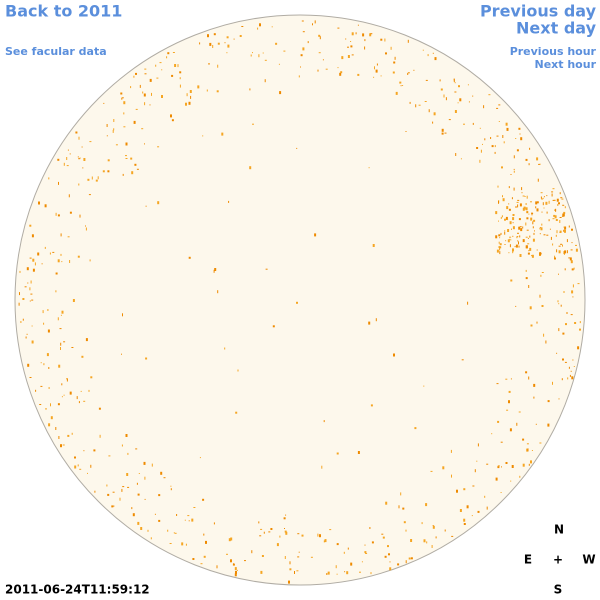  What do you see at coordinates (553, 51) in the screenshot?
I see `prev-hour-link: Previous hour` at bounding box center [553, 51].